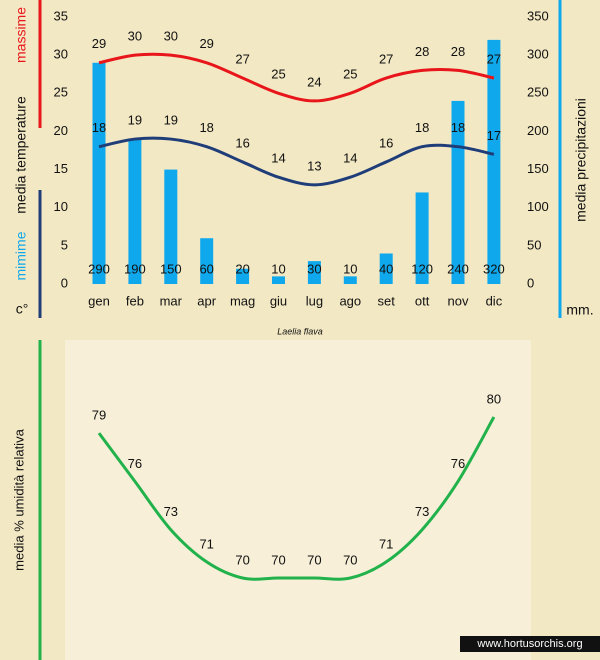  I want to click on point-label: 16, so click(386, 142).